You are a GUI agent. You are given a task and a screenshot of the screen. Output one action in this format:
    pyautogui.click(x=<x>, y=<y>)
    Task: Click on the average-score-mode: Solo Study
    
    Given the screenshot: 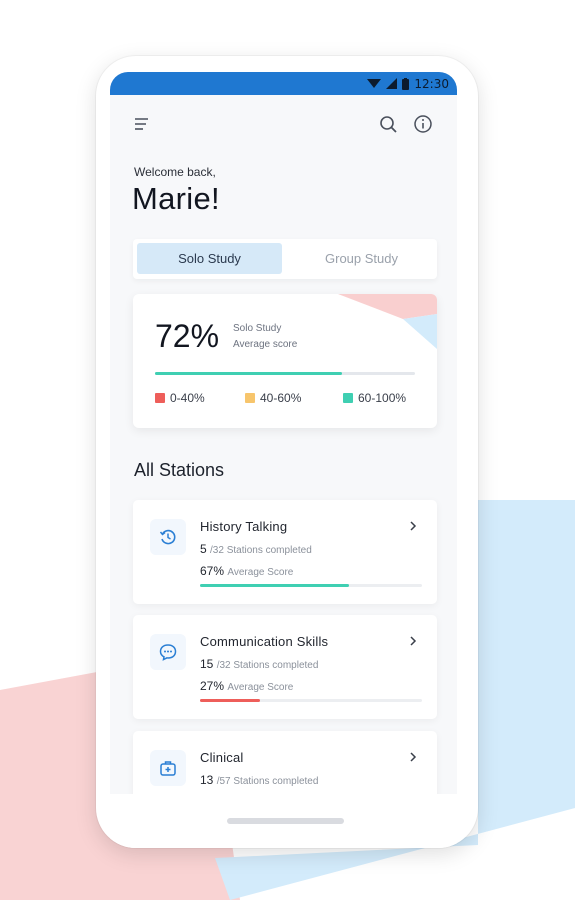 What is the action you would take?
    pyautogui.click(x=257, y=328)
    